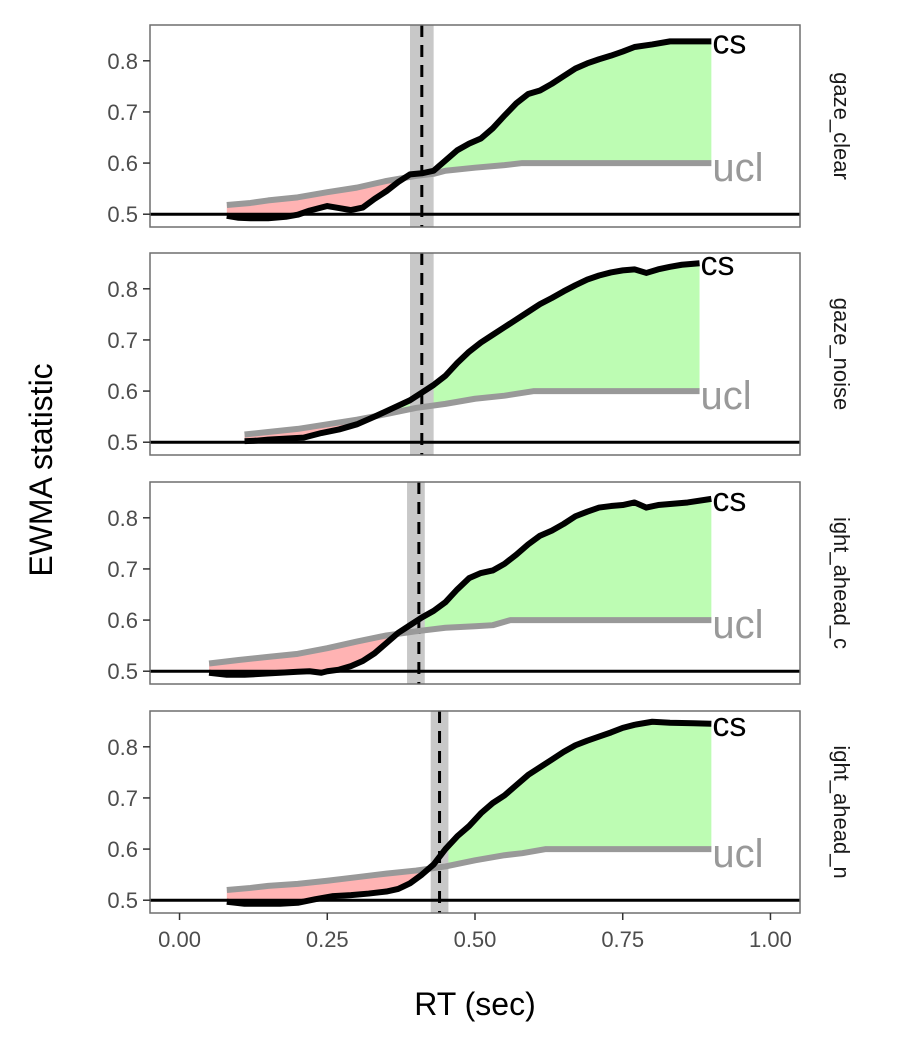  I want to click on strip: gaze_clear, so click(841, 126).